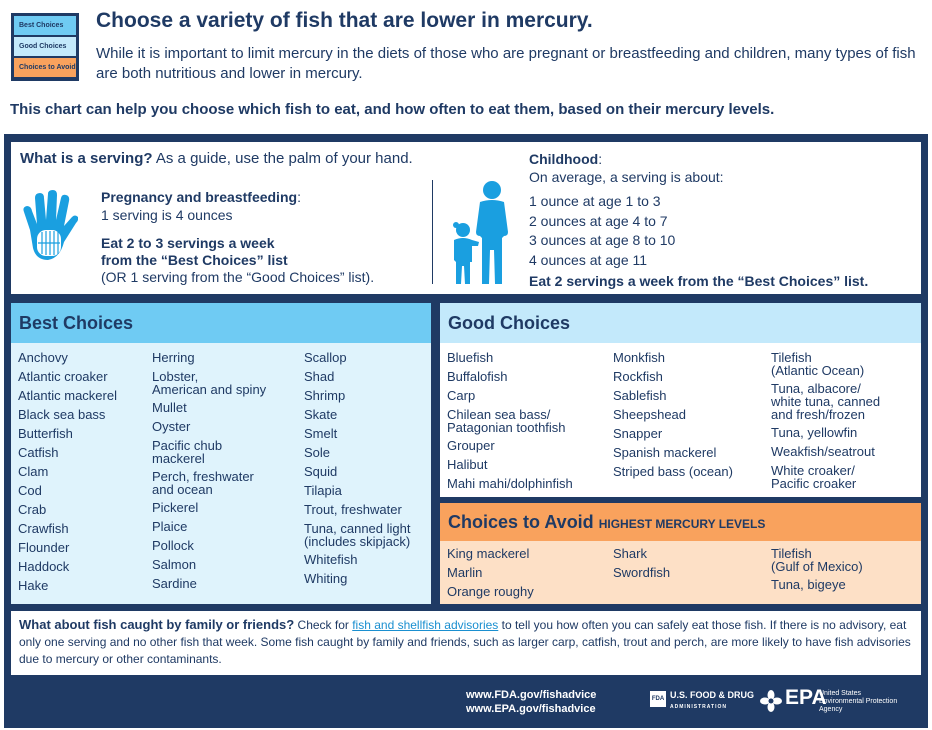 This screenshot has width=932, height=730. Describe the element at coordinates (840, 693) in the screenshot. I see `epa-sub-1: United States` at that location.